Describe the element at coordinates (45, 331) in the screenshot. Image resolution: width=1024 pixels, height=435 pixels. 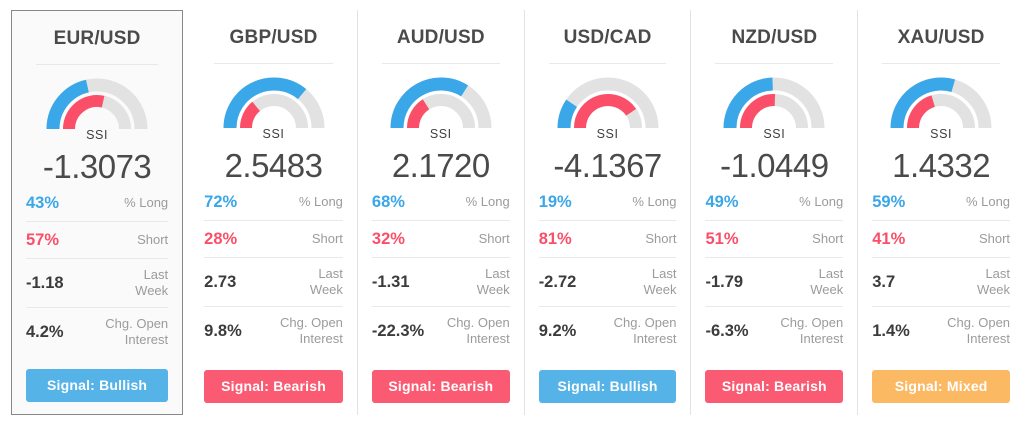
I see `chg-open-interest-value: 4.2%` at that location.